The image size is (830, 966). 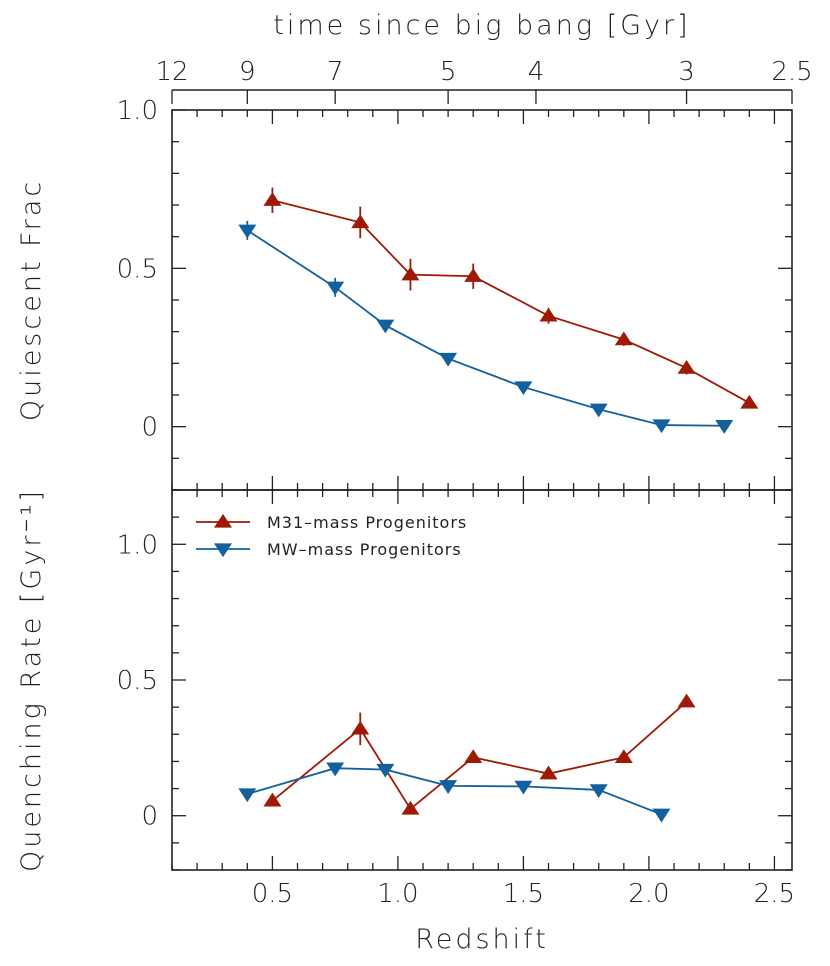 I want to click on quiescent-fraction-series-mw, so click(x=486, y=327).